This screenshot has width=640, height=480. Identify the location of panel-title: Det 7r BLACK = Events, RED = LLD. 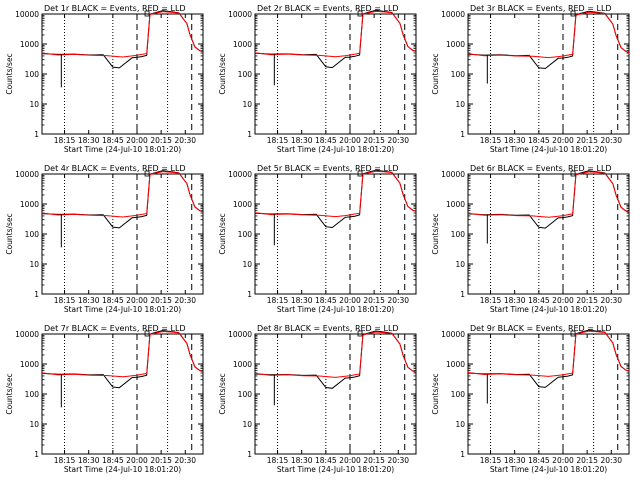
(115, 328).